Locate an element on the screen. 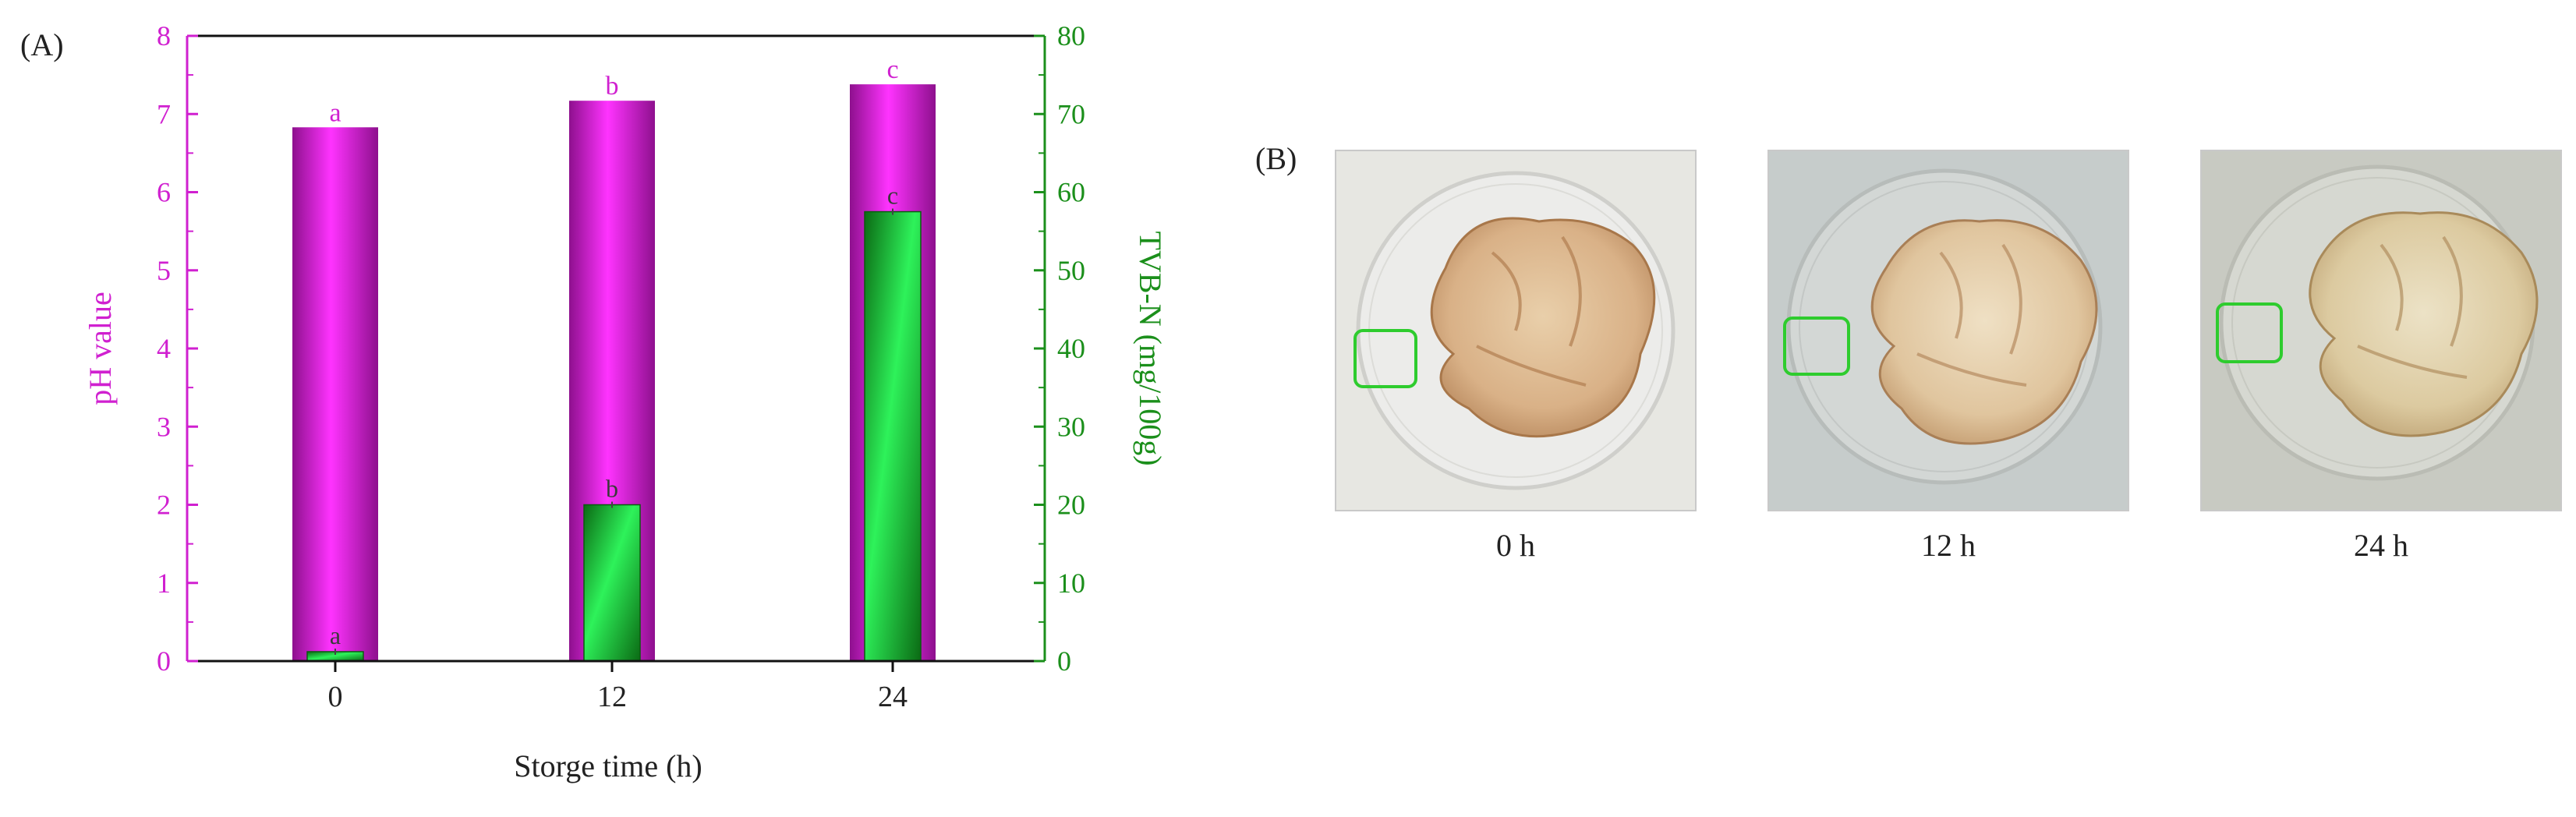 This screenshot has height=817, width=2576. y-tick-label-right: 40 is located at coordinates (1071, 348).